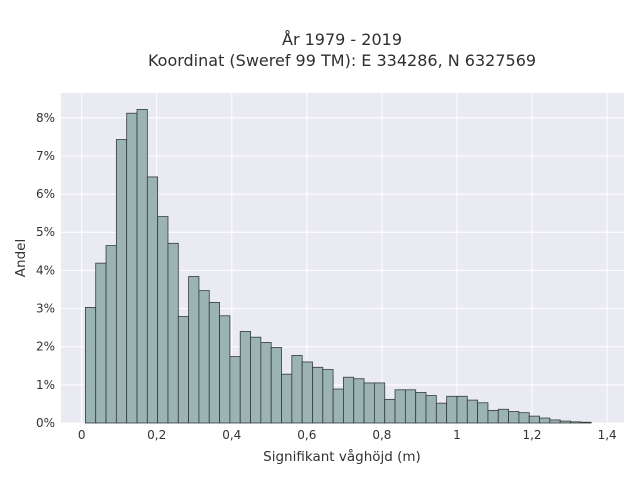 This screenshot has height=484, width=640. What do you see at coordinates (45, 194) in the screenshot?
I see `y-tick-label: 6%` at bounding box center [45, 194].